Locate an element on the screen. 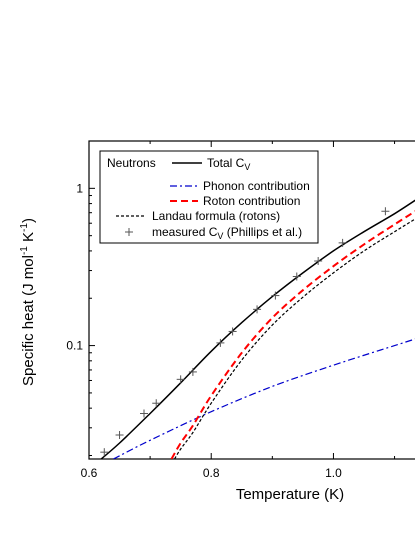  x-axis-title: Temperature (K) is located at coordinates (290, 494).